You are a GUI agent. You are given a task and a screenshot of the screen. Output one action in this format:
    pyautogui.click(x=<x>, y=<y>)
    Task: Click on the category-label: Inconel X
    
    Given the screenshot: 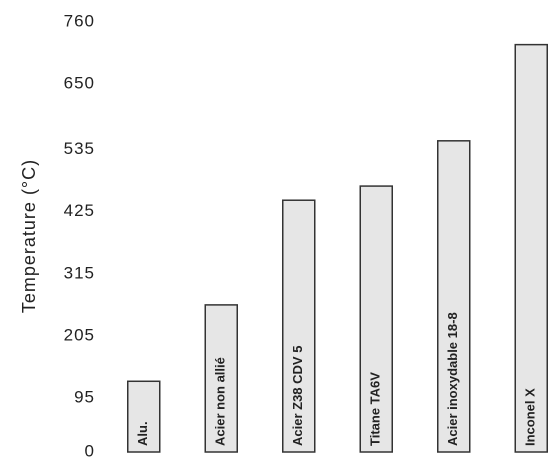 What is the action you would take?
    pyautogui.click(x=530, y=417)
    